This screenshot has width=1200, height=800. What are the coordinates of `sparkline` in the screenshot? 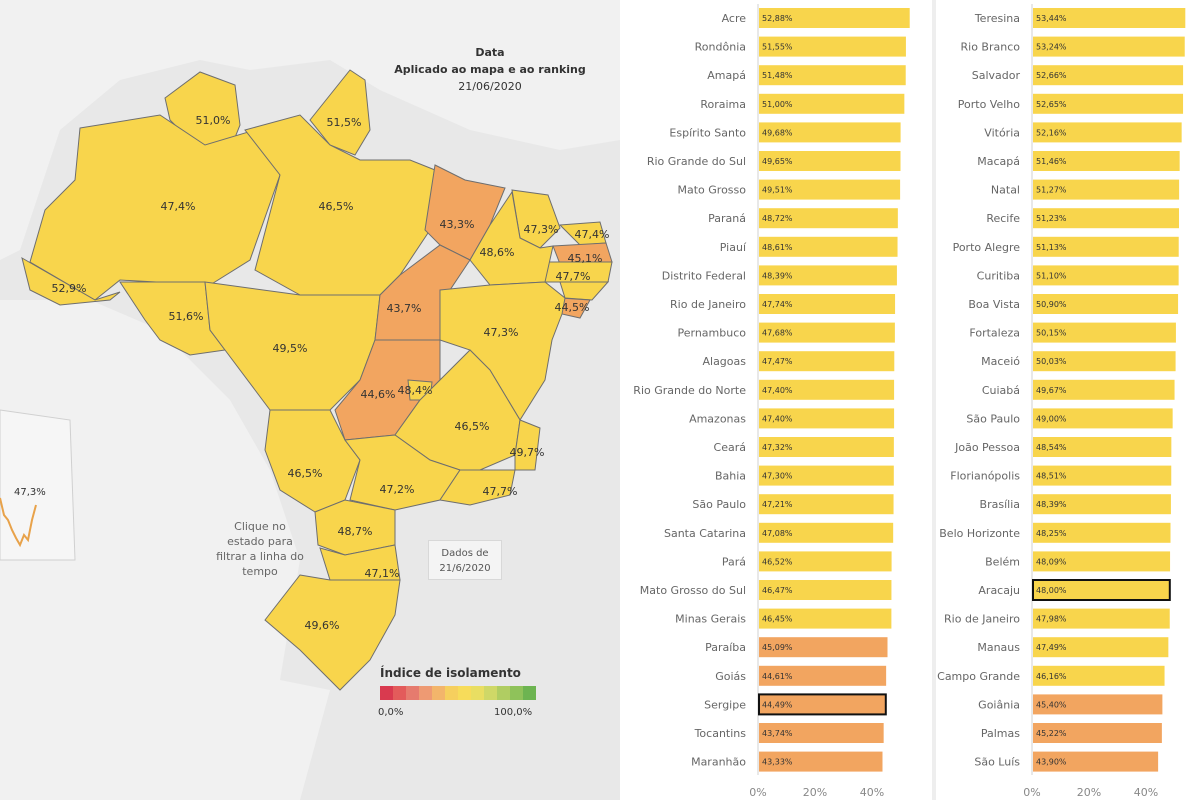 It's located at (18, 522).